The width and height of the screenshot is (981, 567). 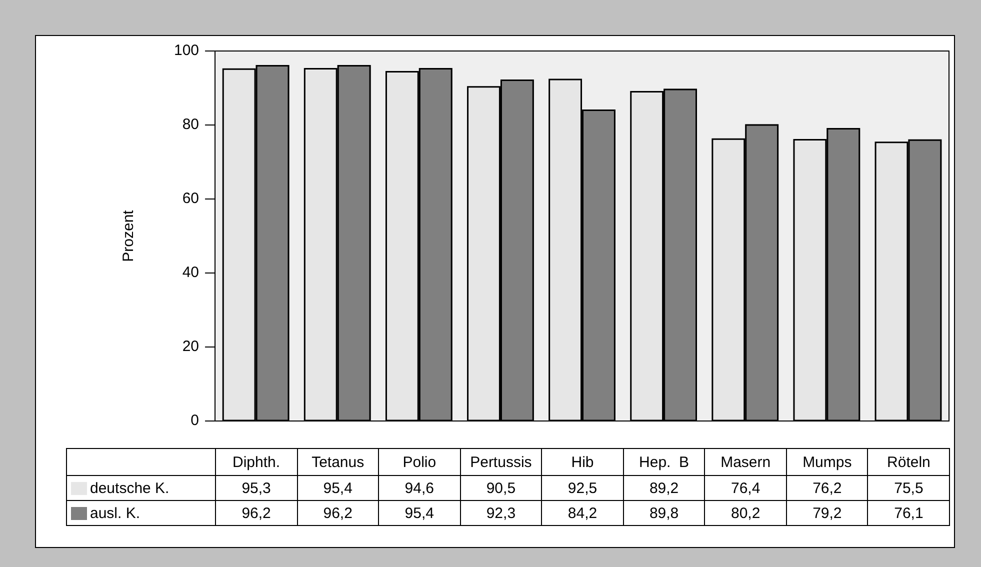 I want to click on x-tick-label: Pertussis, so click(x=501, y=462).